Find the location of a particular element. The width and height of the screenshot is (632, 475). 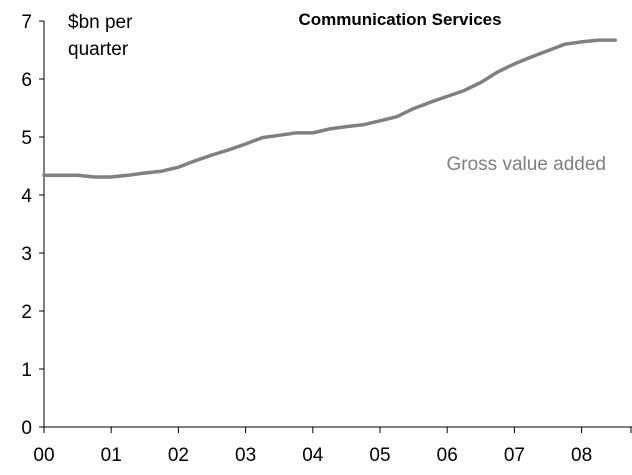

y-tick-label: 2 is located at coordinates (26, 312).